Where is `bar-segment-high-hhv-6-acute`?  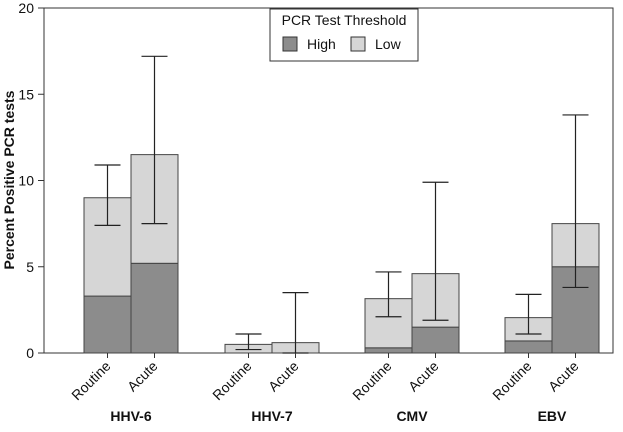 bar-segment-high-hhv-6-acute is located at coordinates (154, 308).